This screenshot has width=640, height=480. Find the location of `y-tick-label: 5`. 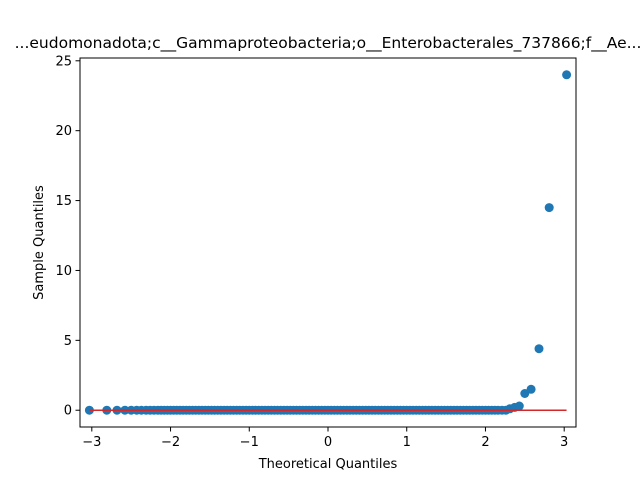

y-tick-label: 5 is located at coordinates (68, 341).